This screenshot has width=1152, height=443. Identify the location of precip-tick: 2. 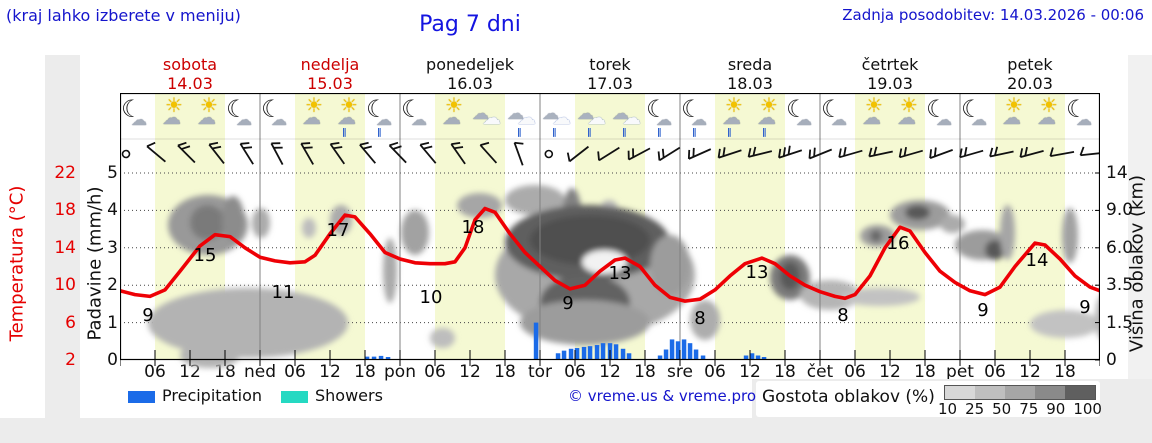
(112, 285).